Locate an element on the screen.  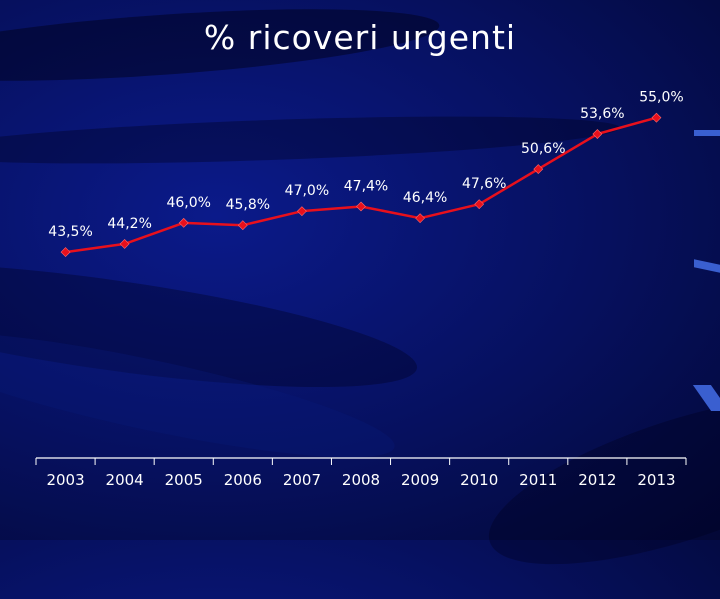
data-label: 46,4% is located at coordinates (425, 198).